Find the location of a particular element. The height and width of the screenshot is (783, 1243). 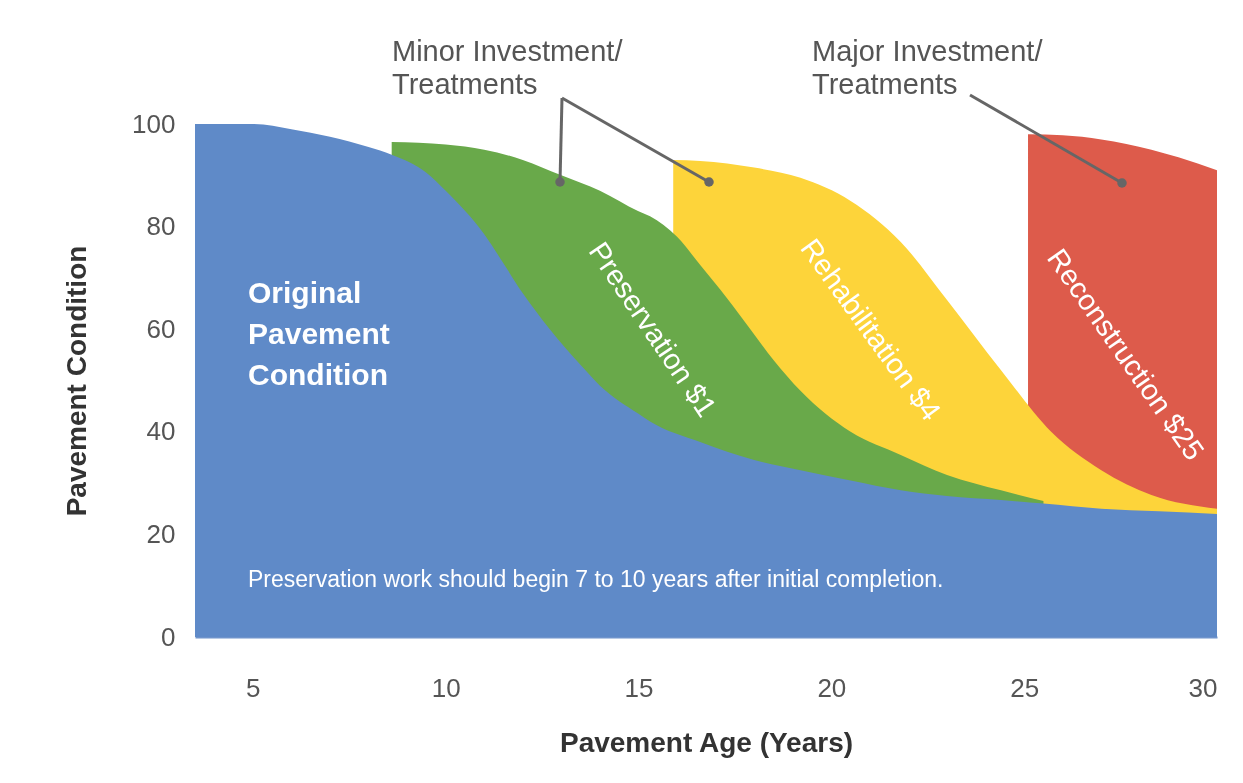

x-tick-label: 5 is located at coordinates (253, 687).